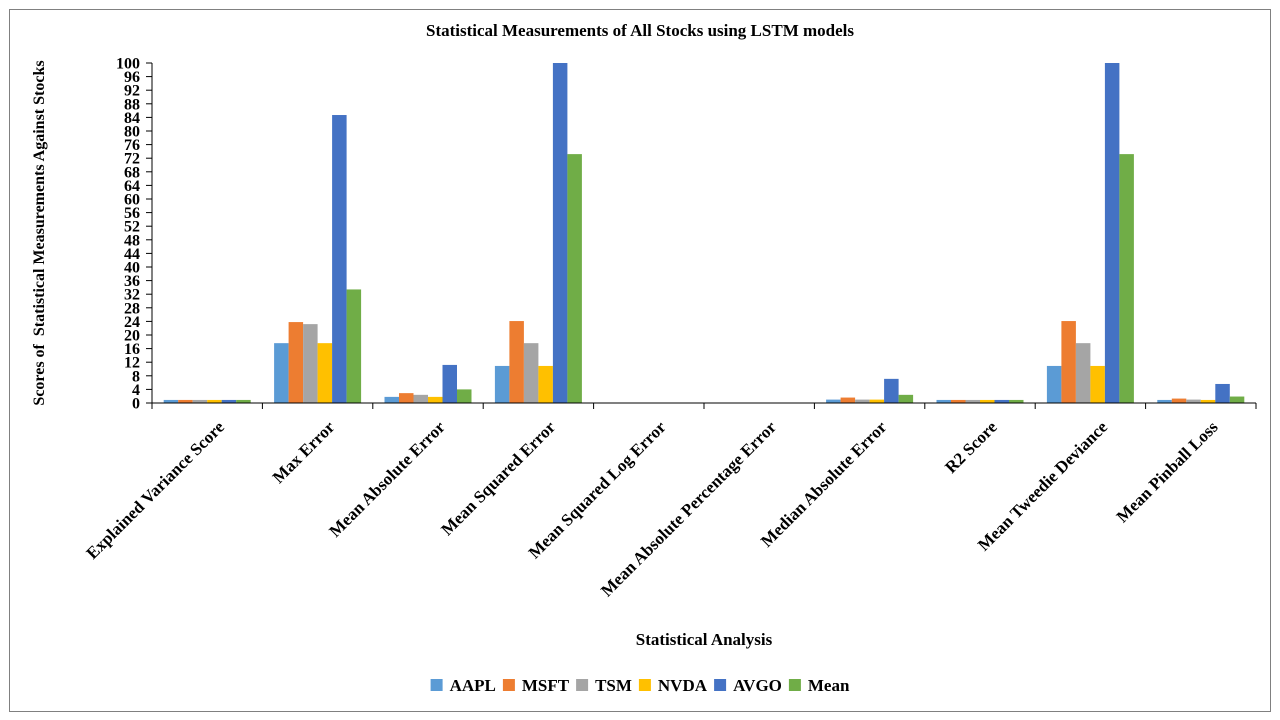 The width and height of the screenshot is (1280, 720). Describe the element at coordinates (1179, 400) in the screenshot. I see `bar-msft-mean-pinball-loss` at that location.